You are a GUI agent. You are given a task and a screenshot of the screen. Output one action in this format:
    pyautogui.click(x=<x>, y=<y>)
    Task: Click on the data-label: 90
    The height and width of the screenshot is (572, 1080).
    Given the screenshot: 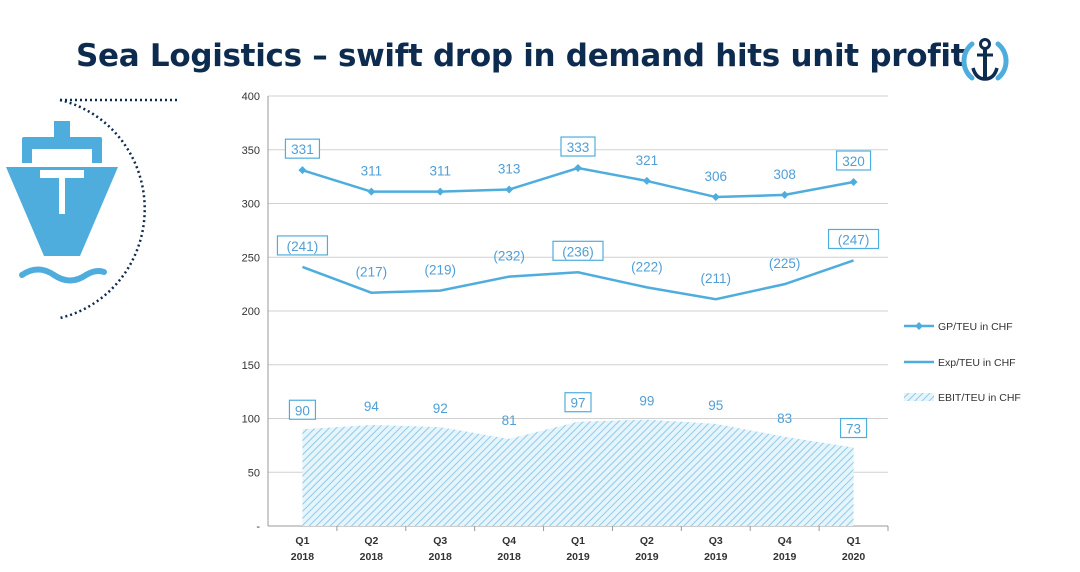 What is the action you would take?
    pyautogui.click(x=302, y=410)
    